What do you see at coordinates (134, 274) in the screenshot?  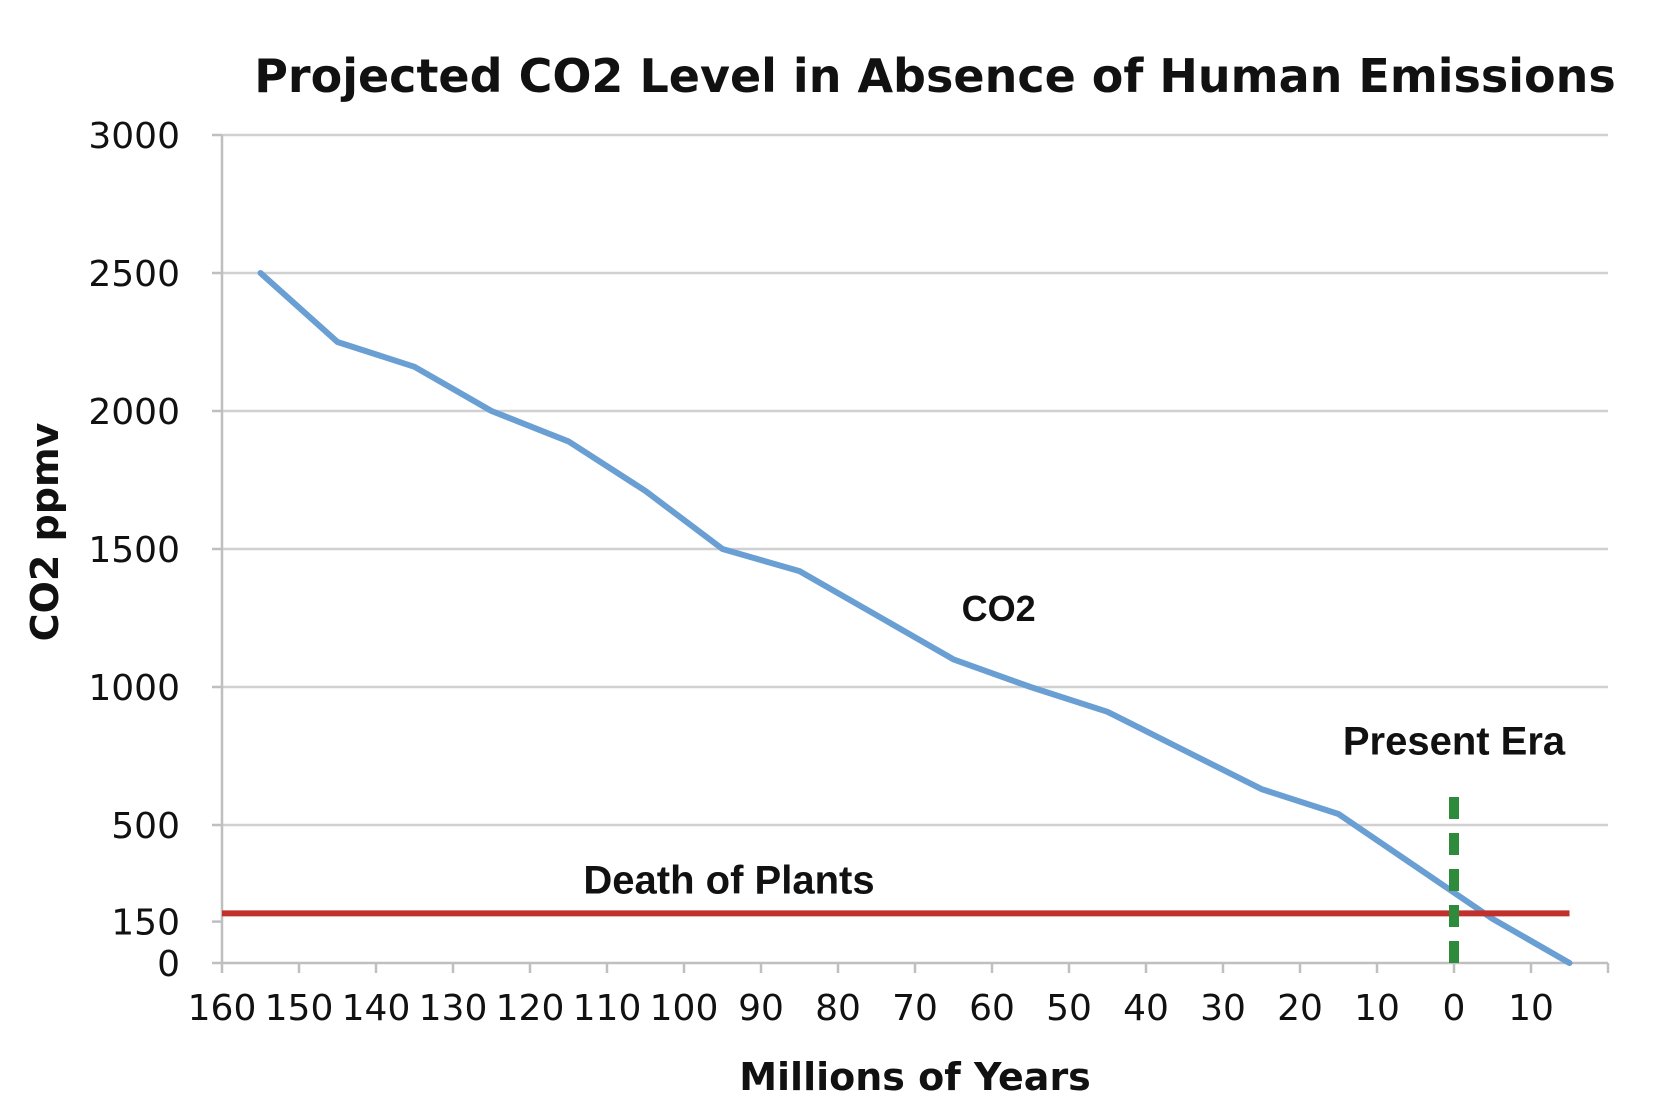 I see `y-tick-label: 2500` at bounding box center [134, 274].